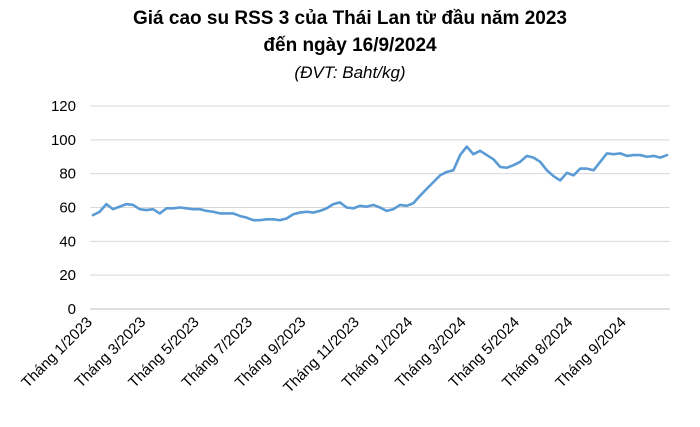  Describe the element at coordinates (63, 140) in the screenshot. I see `y-tick-label-100: 100` at that location.